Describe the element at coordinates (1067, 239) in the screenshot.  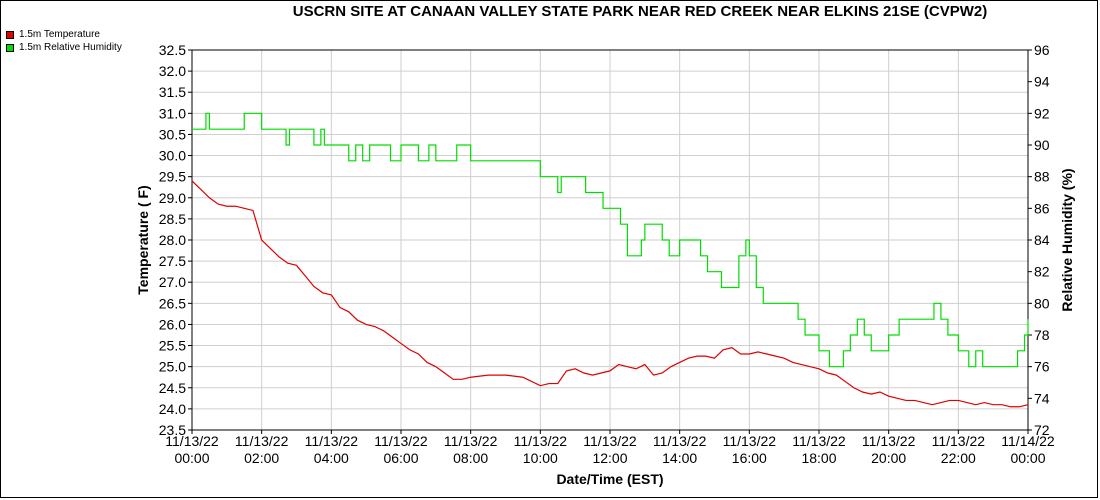
I see `y-axis-right-label: Relative Humidity (%)` at that location.